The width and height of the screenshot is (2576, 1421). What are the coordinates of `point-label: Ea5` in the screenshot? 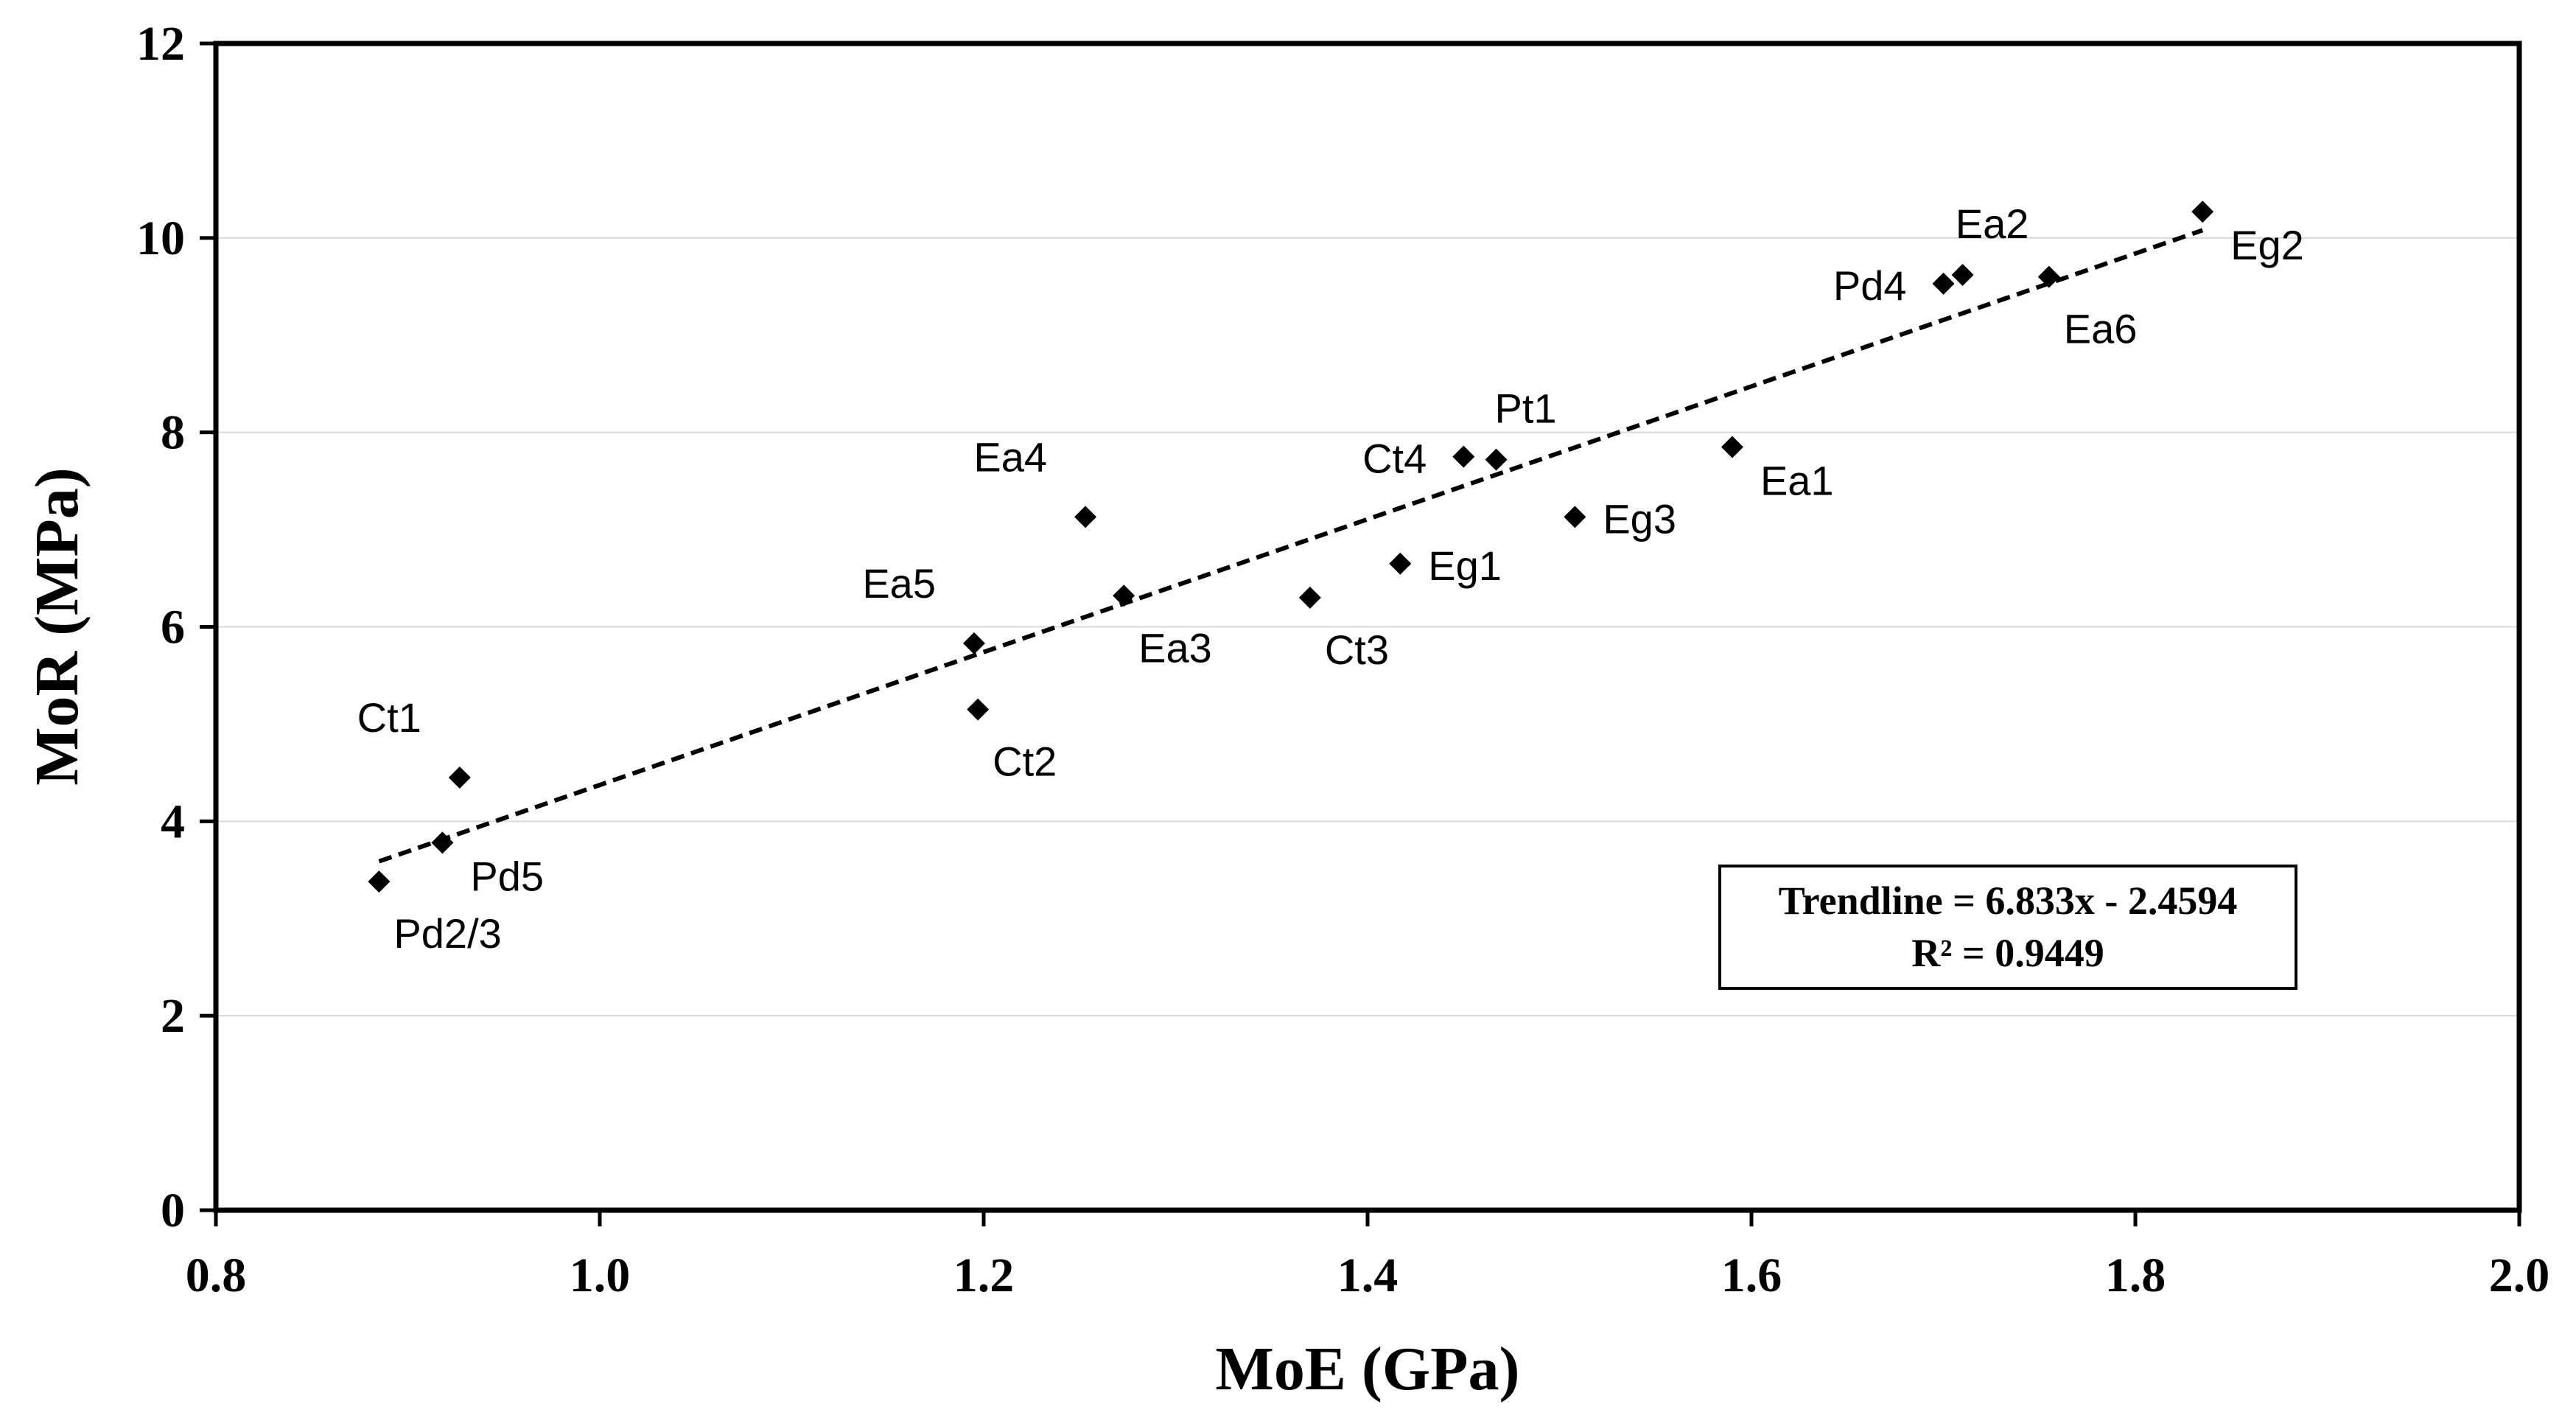 It's located at (899, 583).